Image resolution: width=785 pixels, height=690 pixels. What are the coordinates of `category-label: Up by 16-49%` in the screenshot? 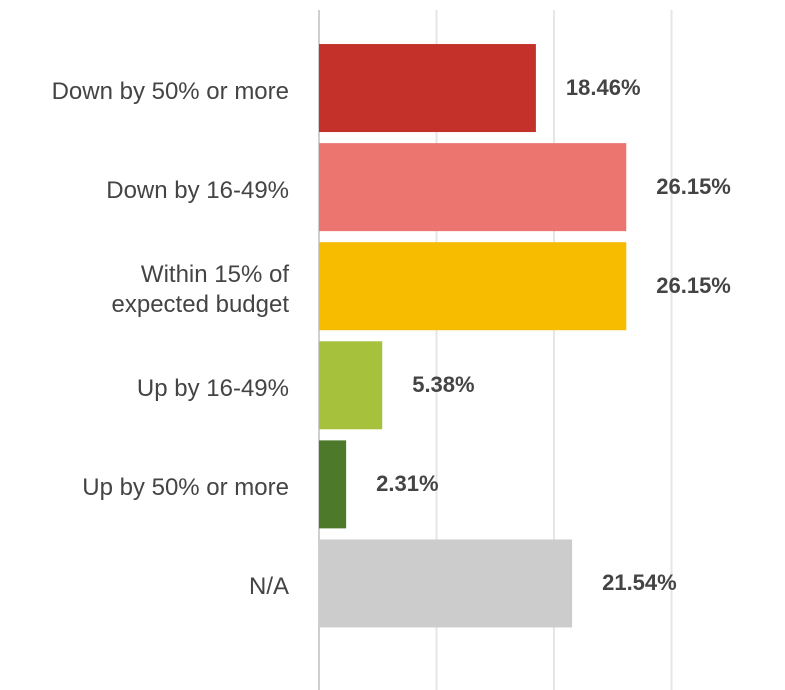 It's located at (212, 389).